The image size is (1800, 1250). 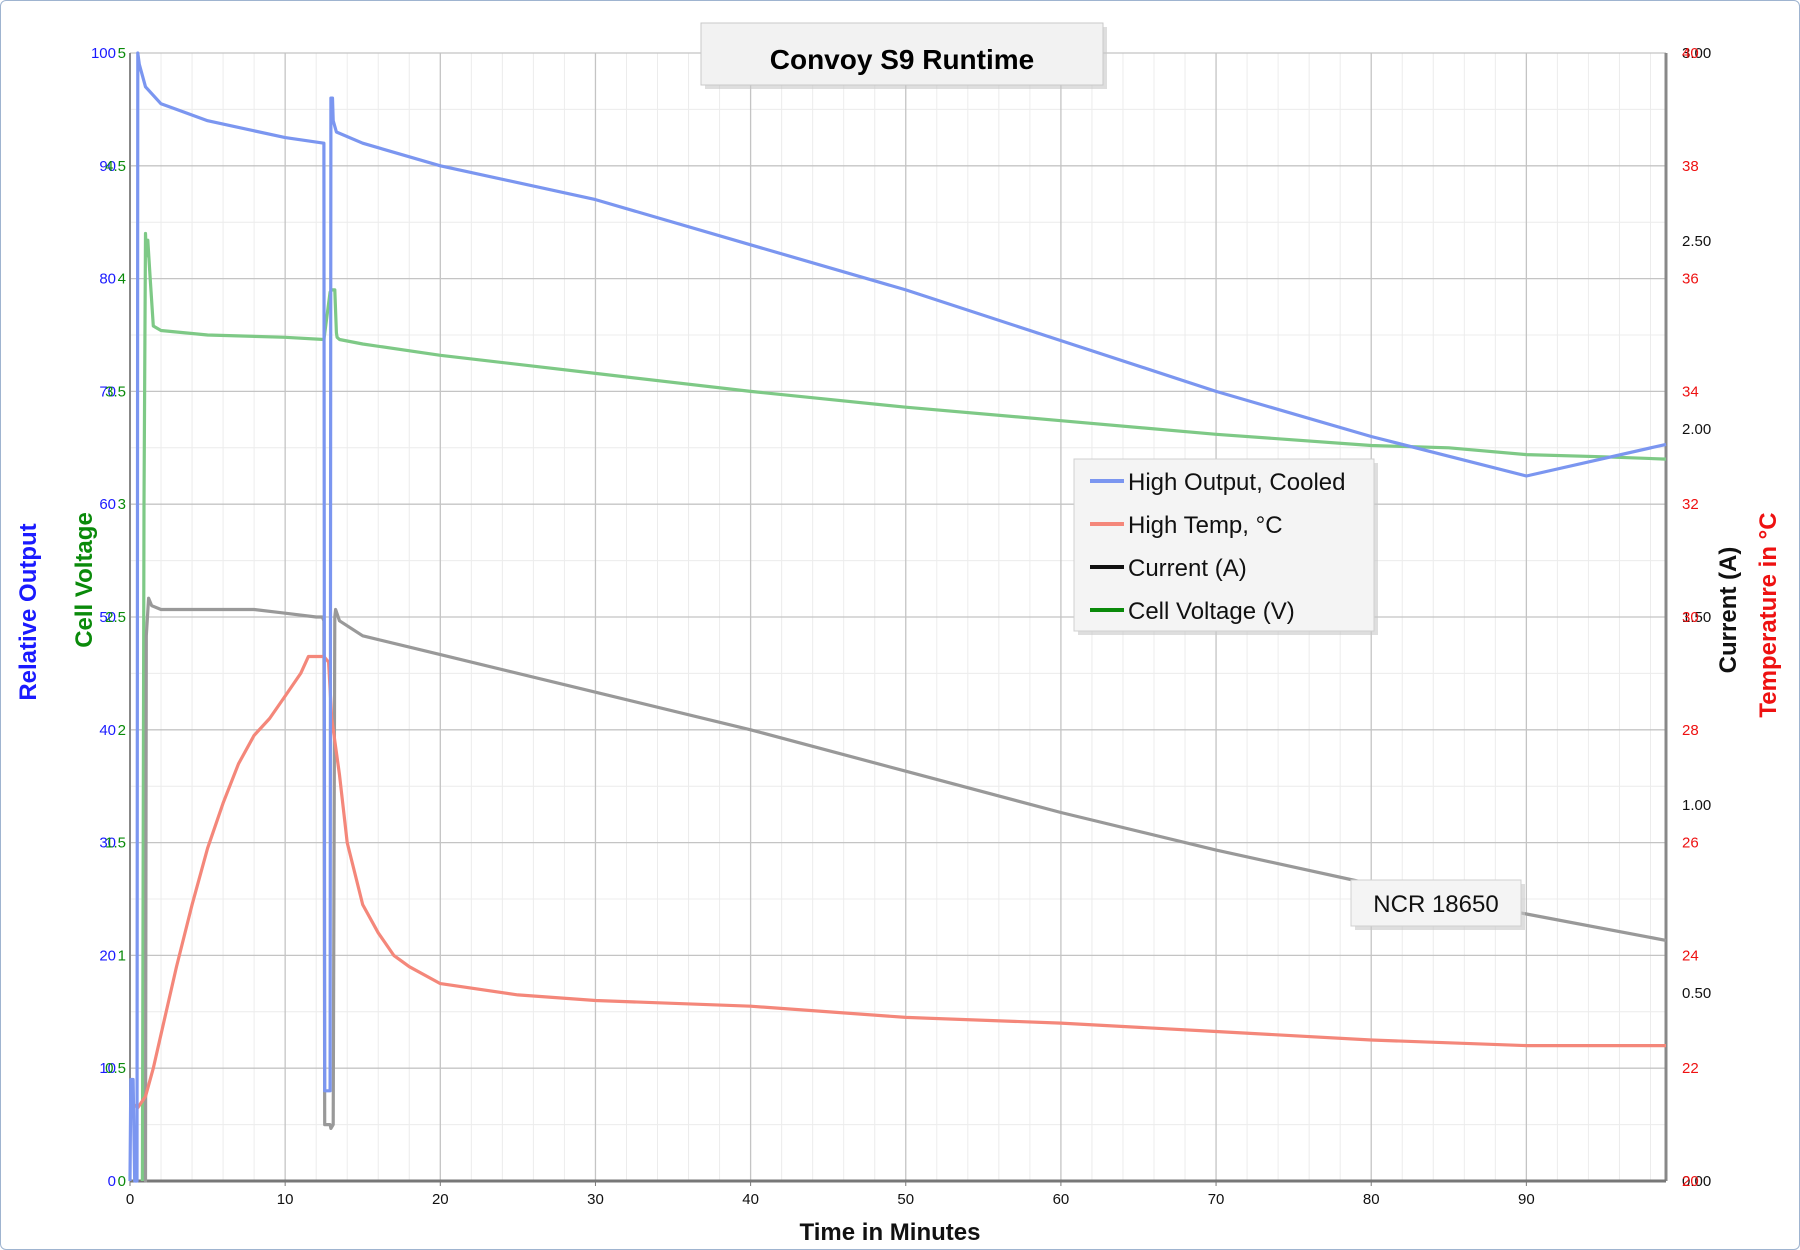 What do you see at coordinates (1728, 610) in the screenshot?
I see `y-axis-title-current: Current (A)` at bounding box center [1728, 610].